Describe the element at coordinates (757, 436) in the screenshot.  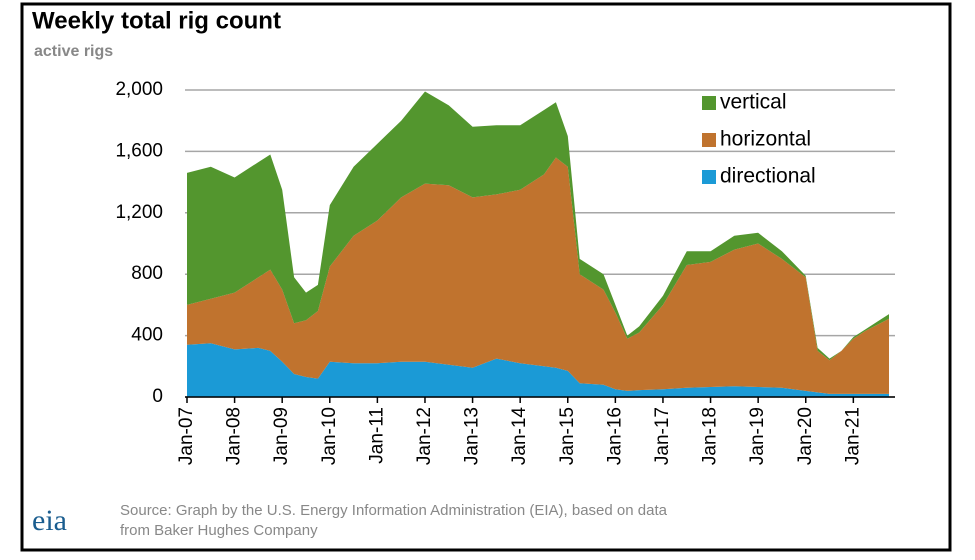
I see `x-tick-label: Jan-19` at that location.